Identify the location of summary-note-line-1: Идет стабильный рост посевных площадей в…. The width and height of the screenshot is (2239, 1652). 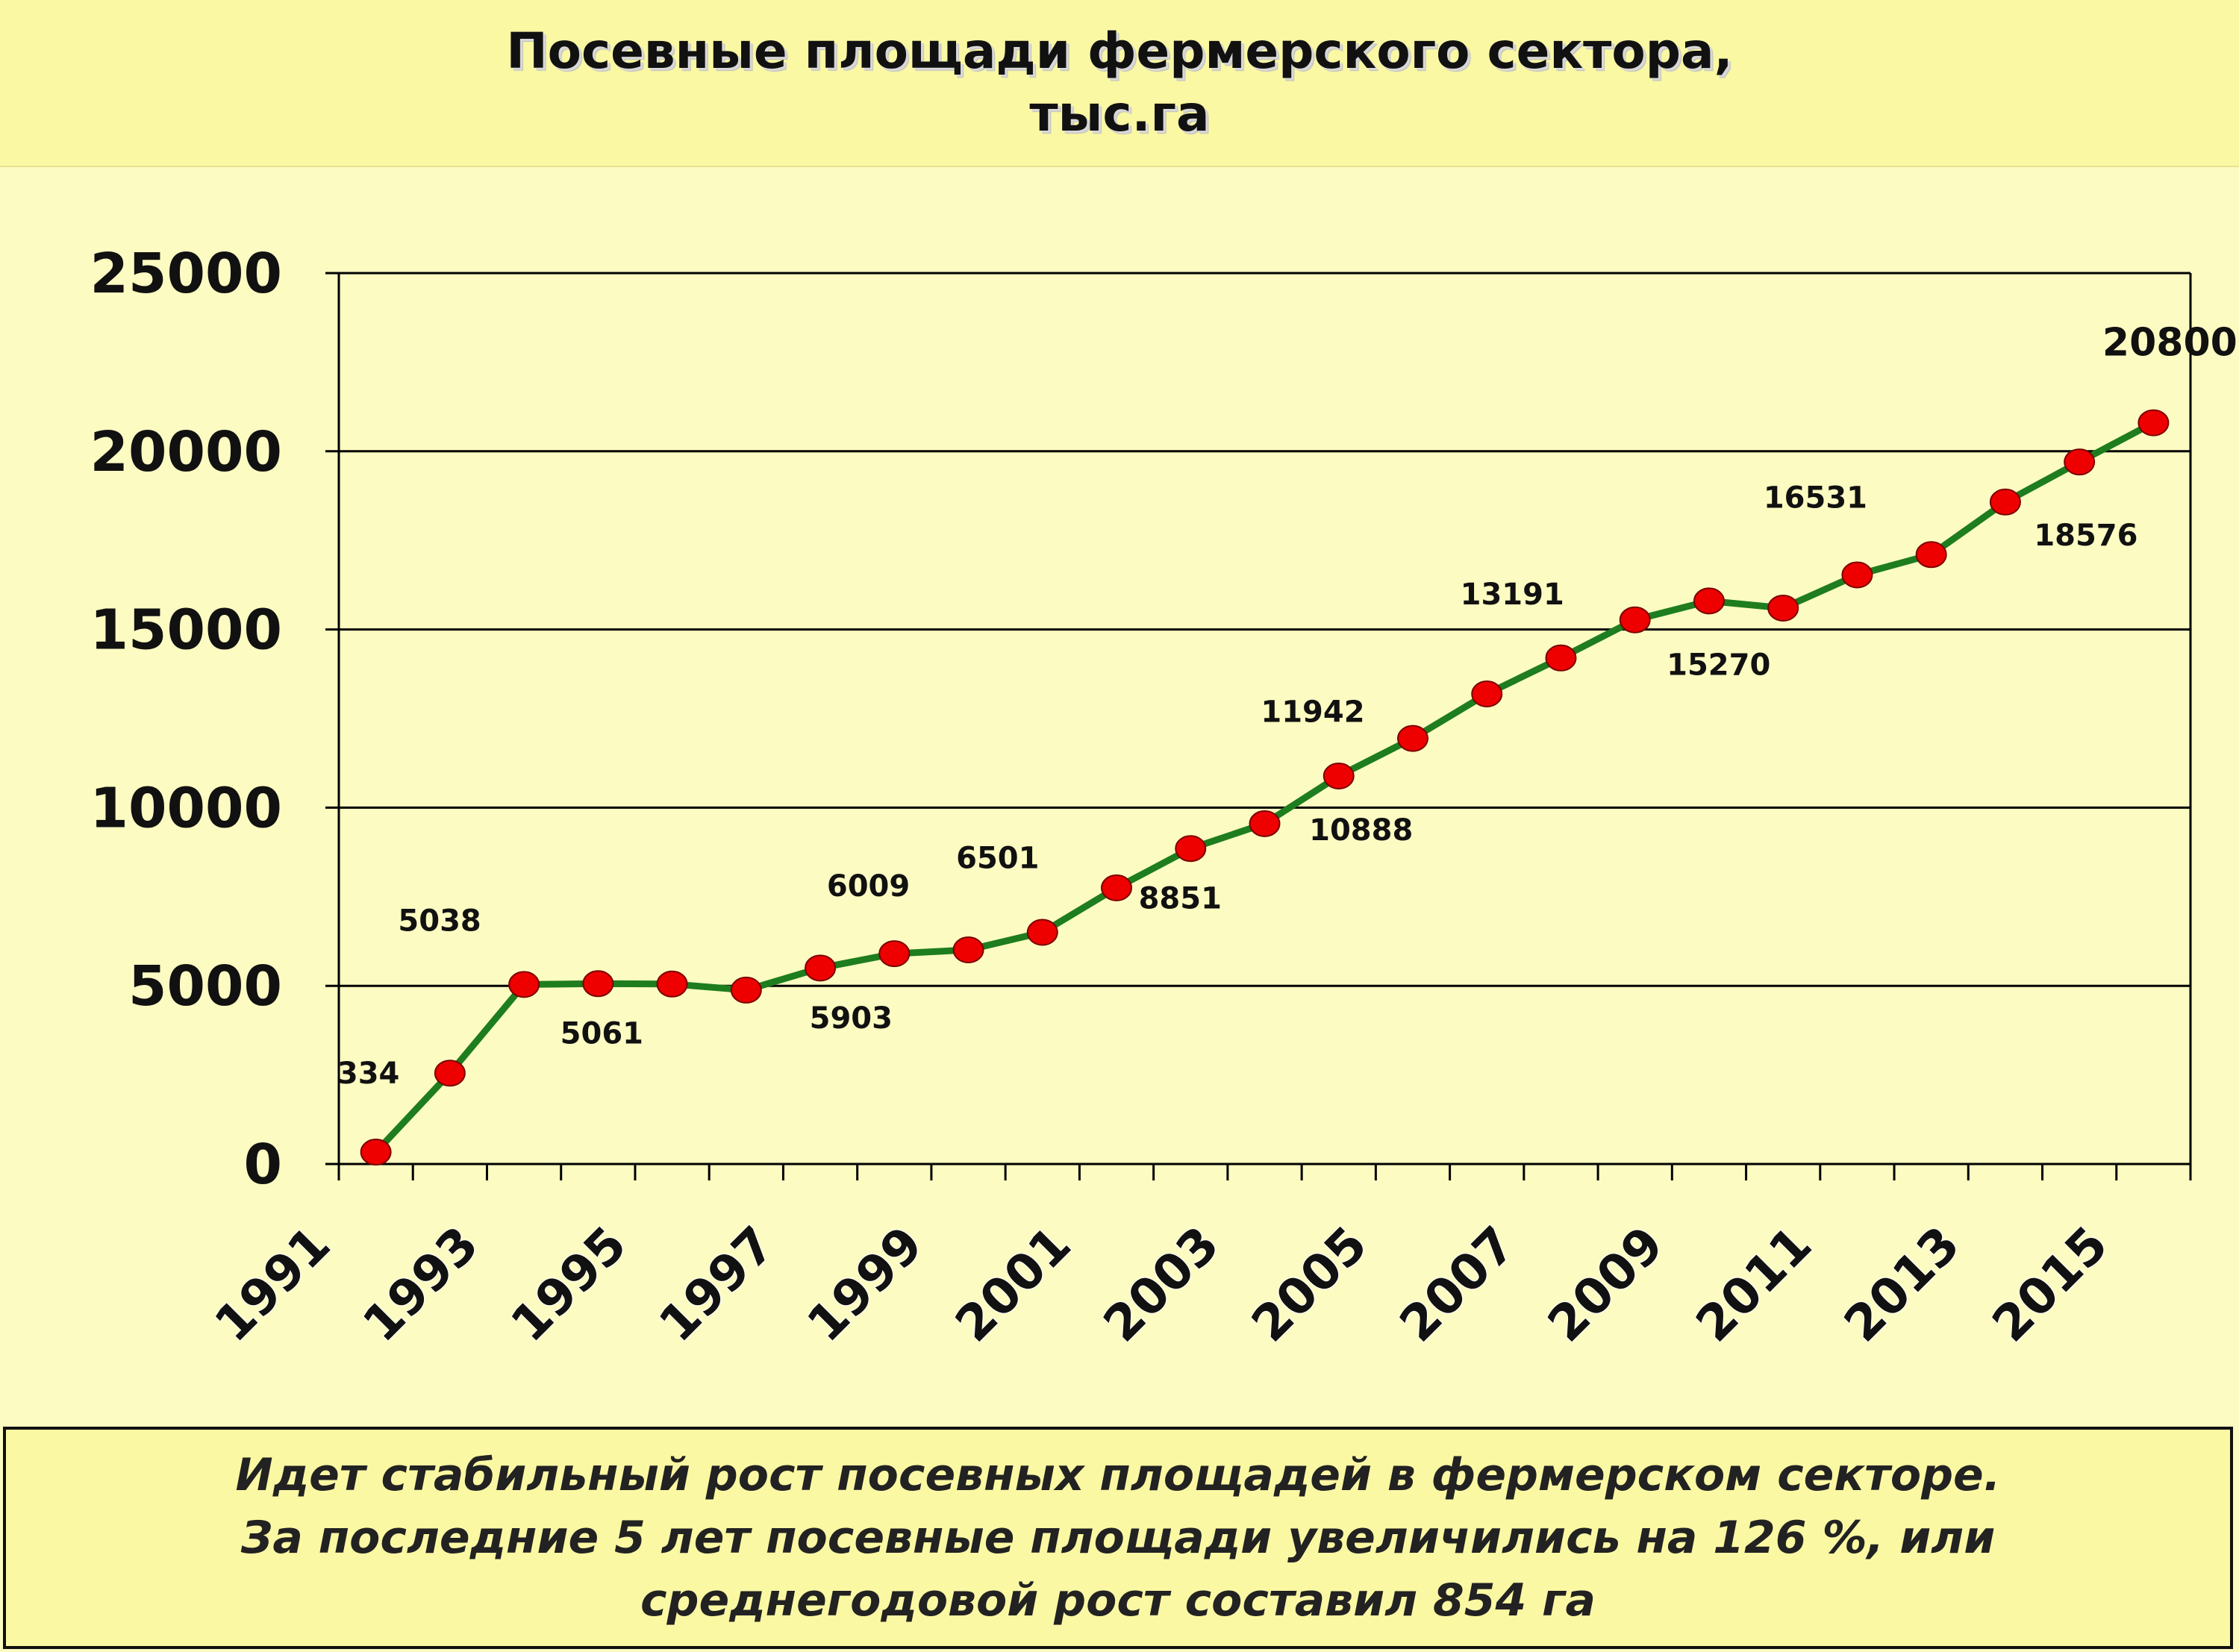
(1118, 1475).